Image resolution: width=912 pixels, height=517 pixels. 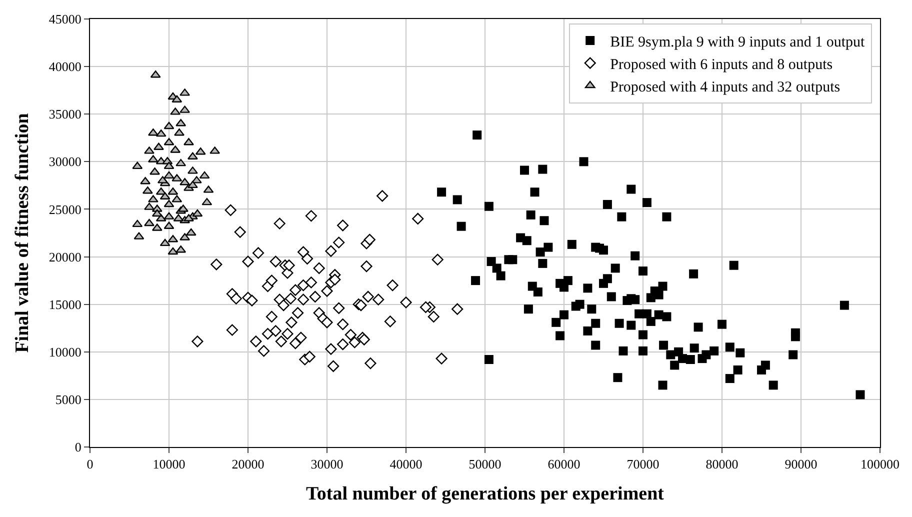 What do you see at coordinates (722, 464) in the screenshot?
I see `x-tick-label: 80000` at bounding box center [722, 464].